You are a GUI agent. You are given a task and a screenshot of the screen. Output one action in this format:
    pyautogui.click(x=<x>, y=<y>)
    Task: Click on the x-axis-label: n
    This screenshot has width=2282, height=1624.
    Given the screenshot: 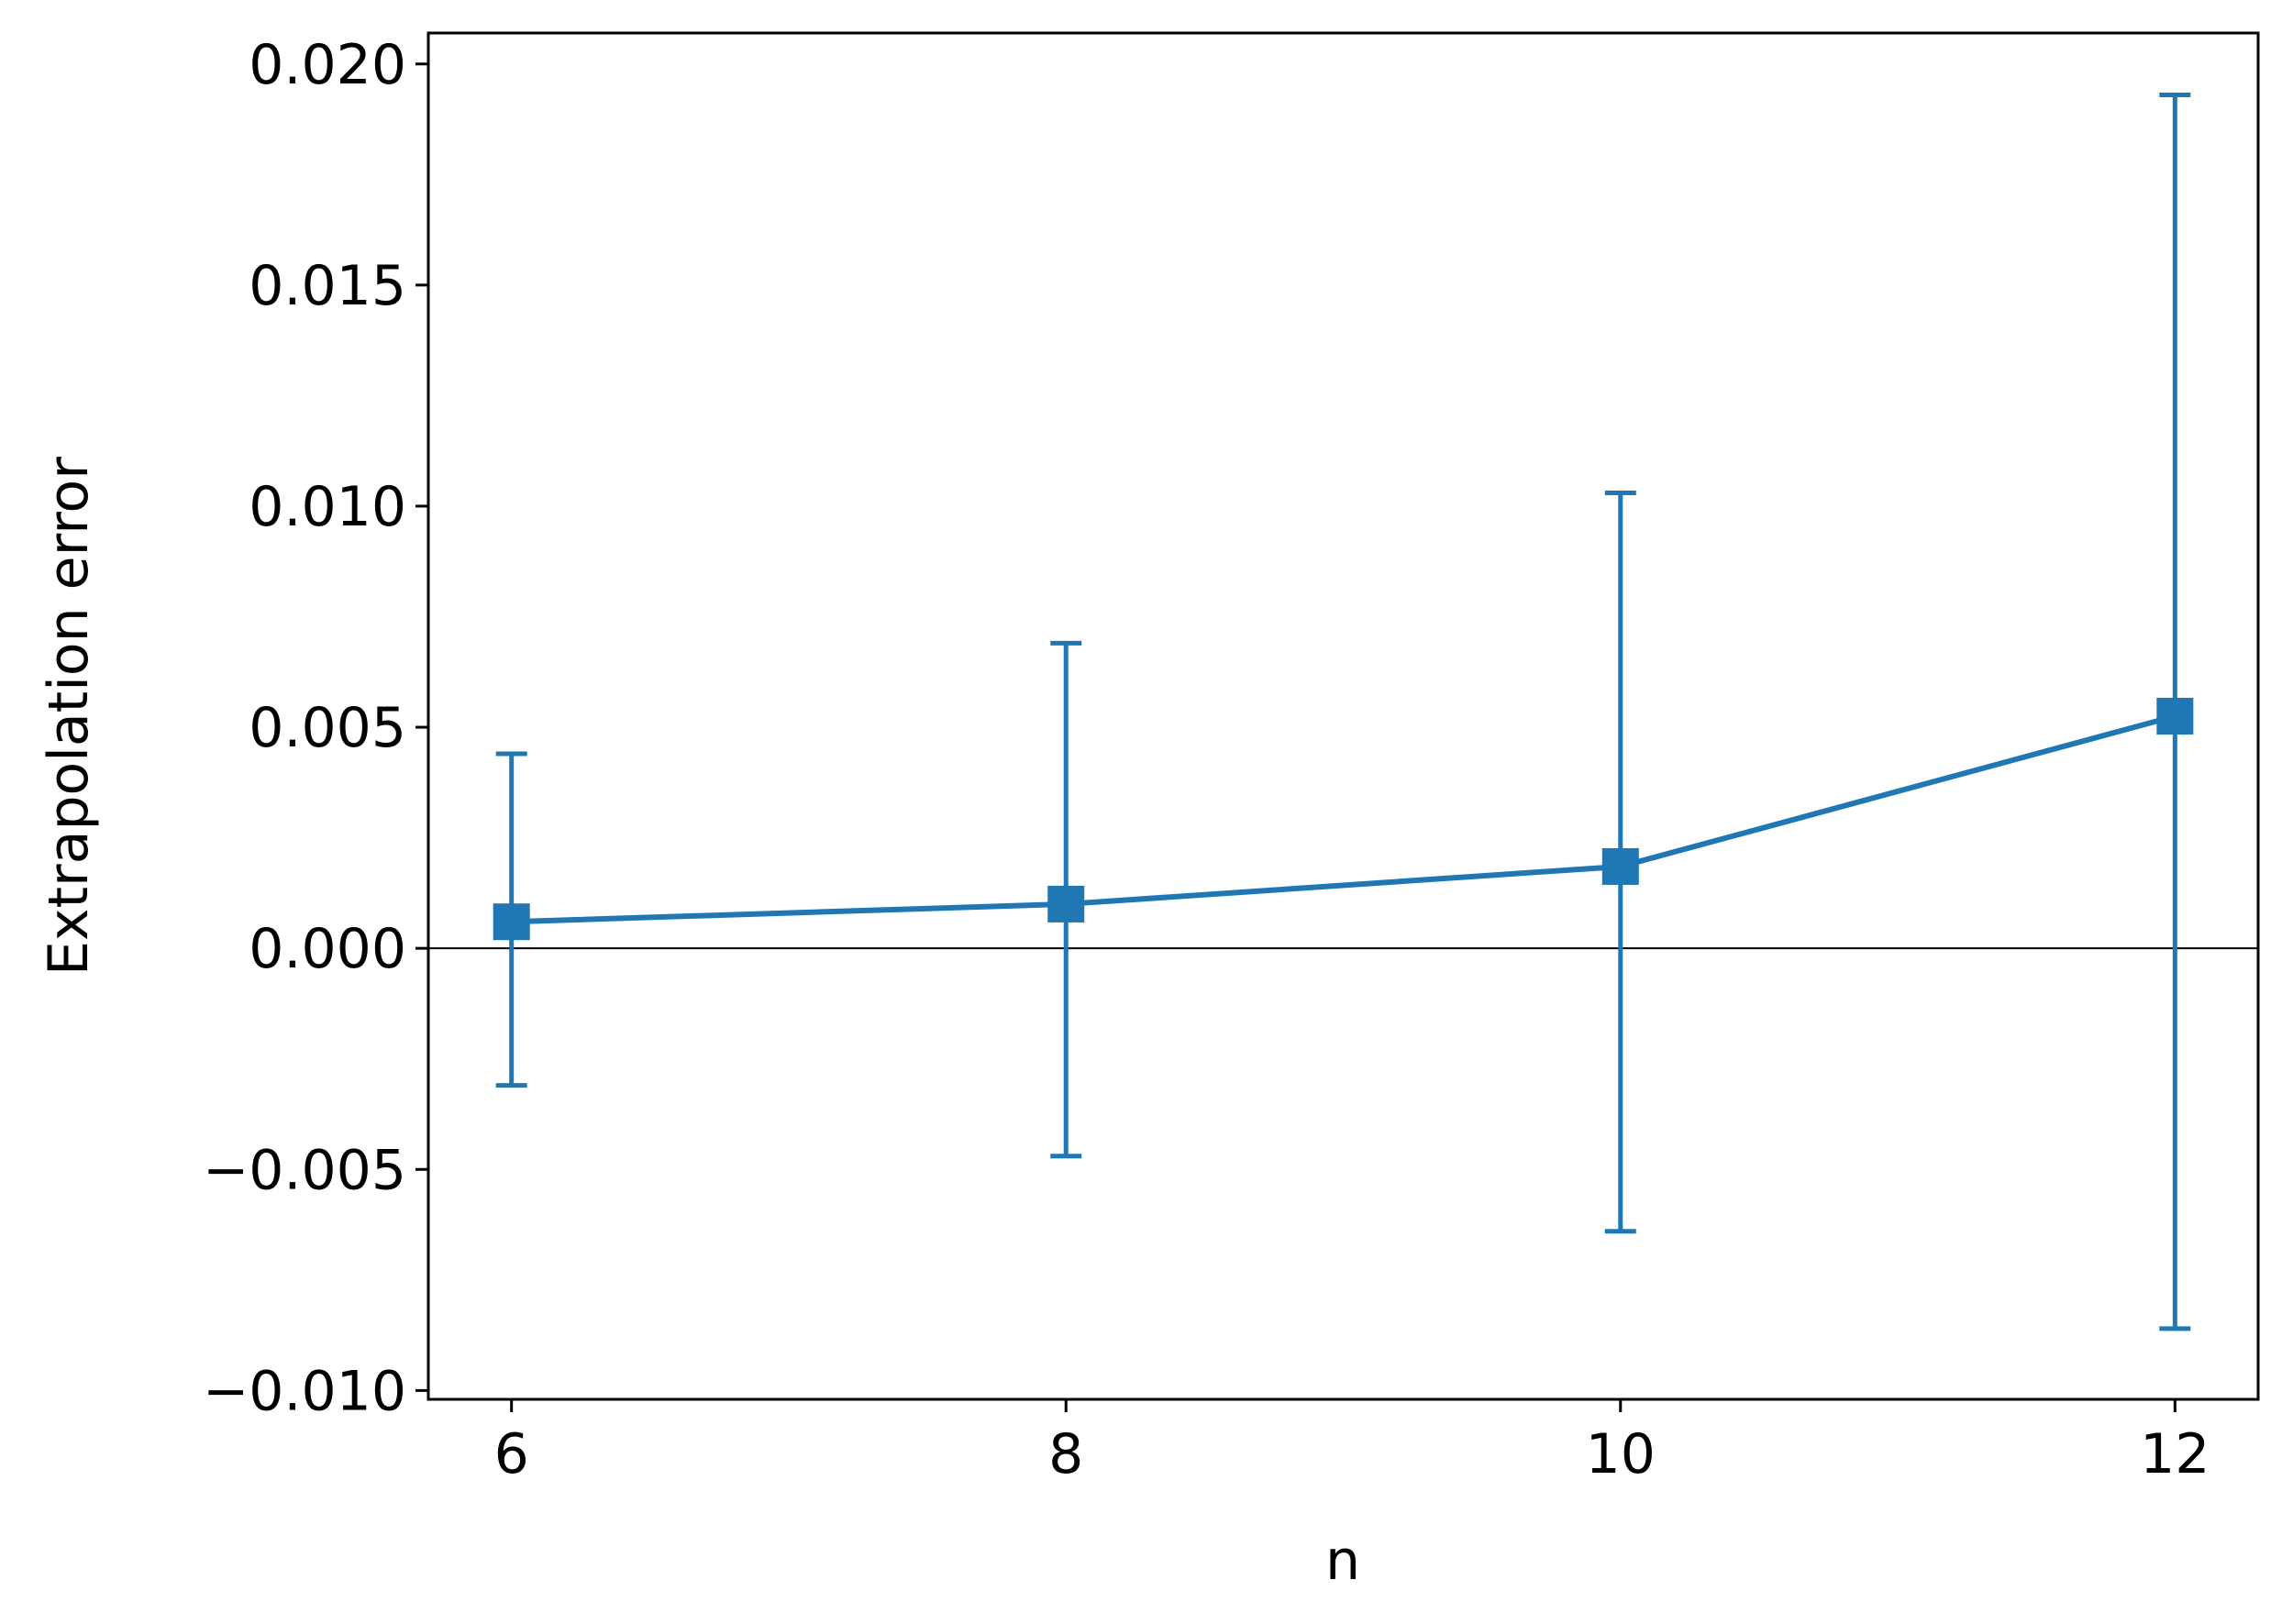 What is the action you would take?
    pyautogui.click(x=1342, y=1561)
    